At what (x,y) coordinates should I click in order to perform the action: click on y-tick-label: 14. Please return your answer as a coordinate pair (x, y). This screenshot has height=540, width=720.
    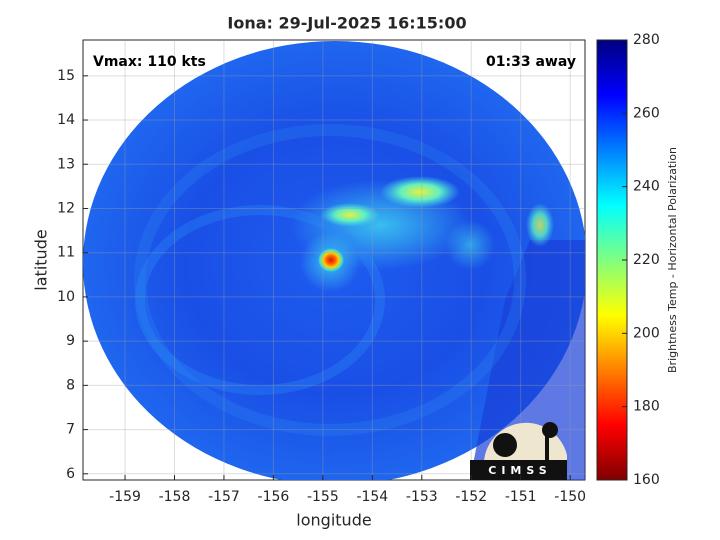
    Looking at the image, I should click on (66, 120).